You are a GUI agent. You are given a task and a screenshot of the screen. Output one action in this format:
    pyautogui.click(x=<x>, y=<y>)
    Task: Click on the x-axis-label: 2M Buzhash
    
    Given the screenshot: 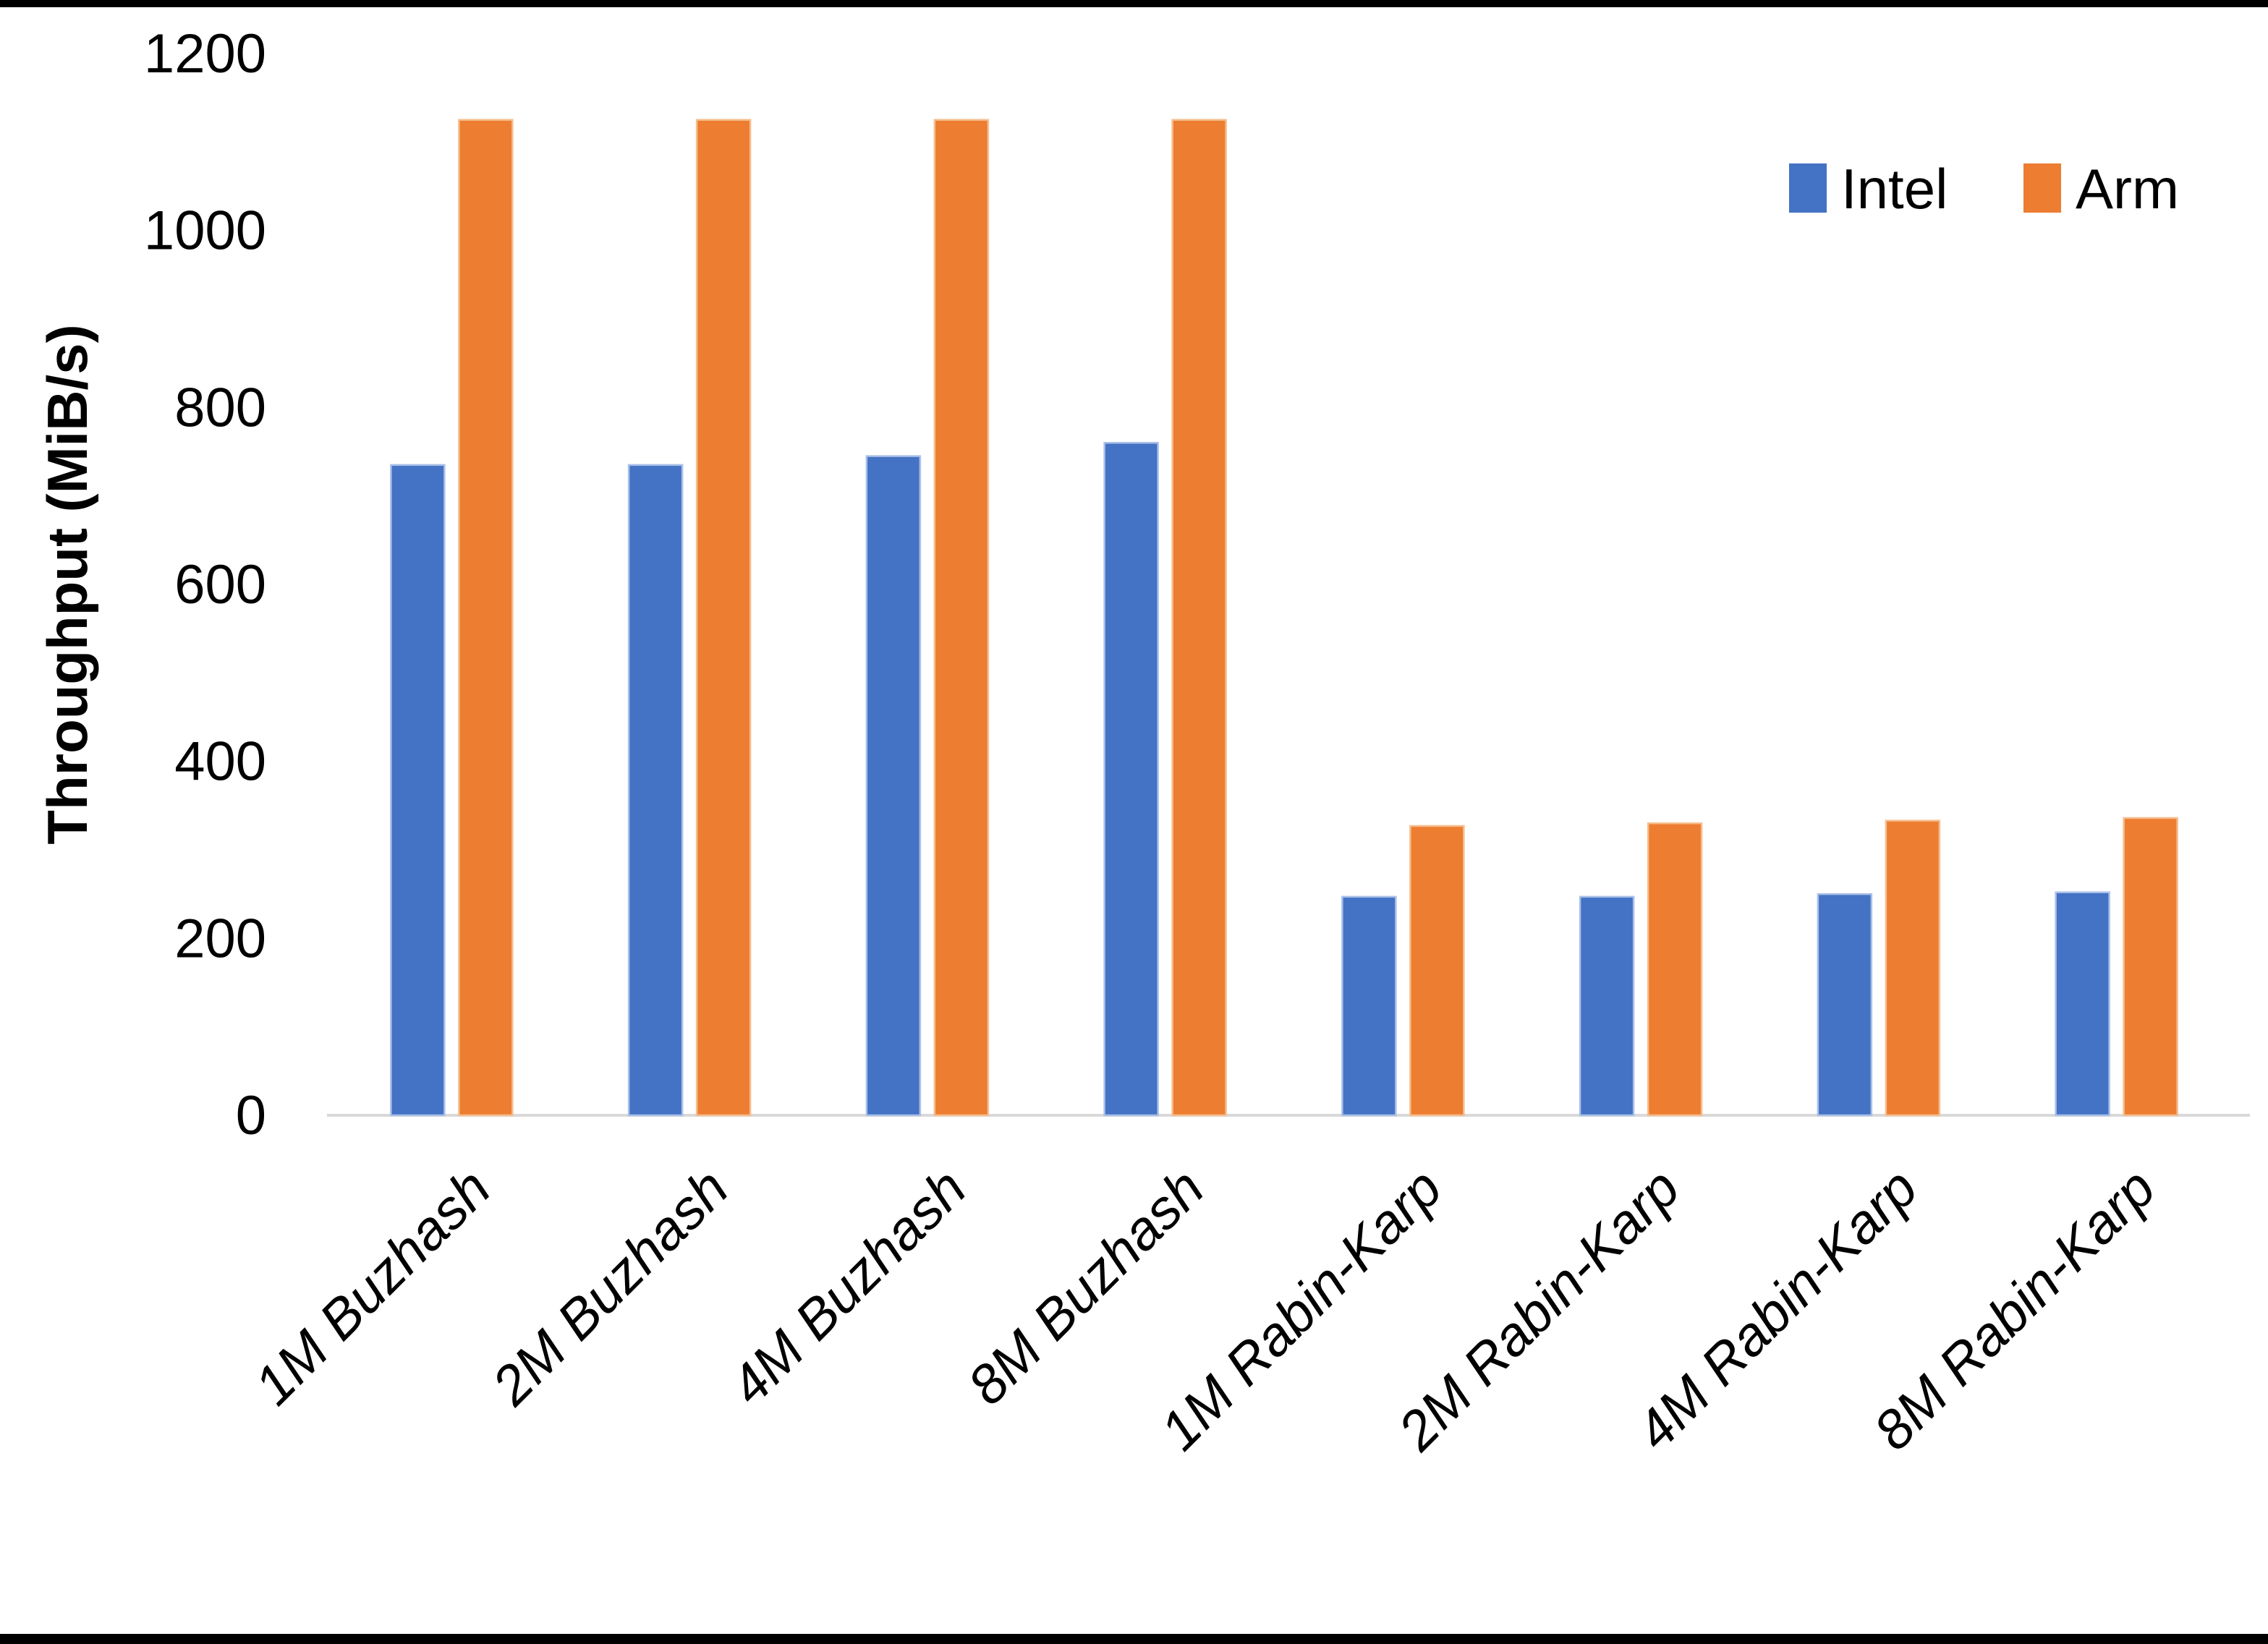 What is the action you would take?
    pyautogui.click(x=610, y=1287)
    